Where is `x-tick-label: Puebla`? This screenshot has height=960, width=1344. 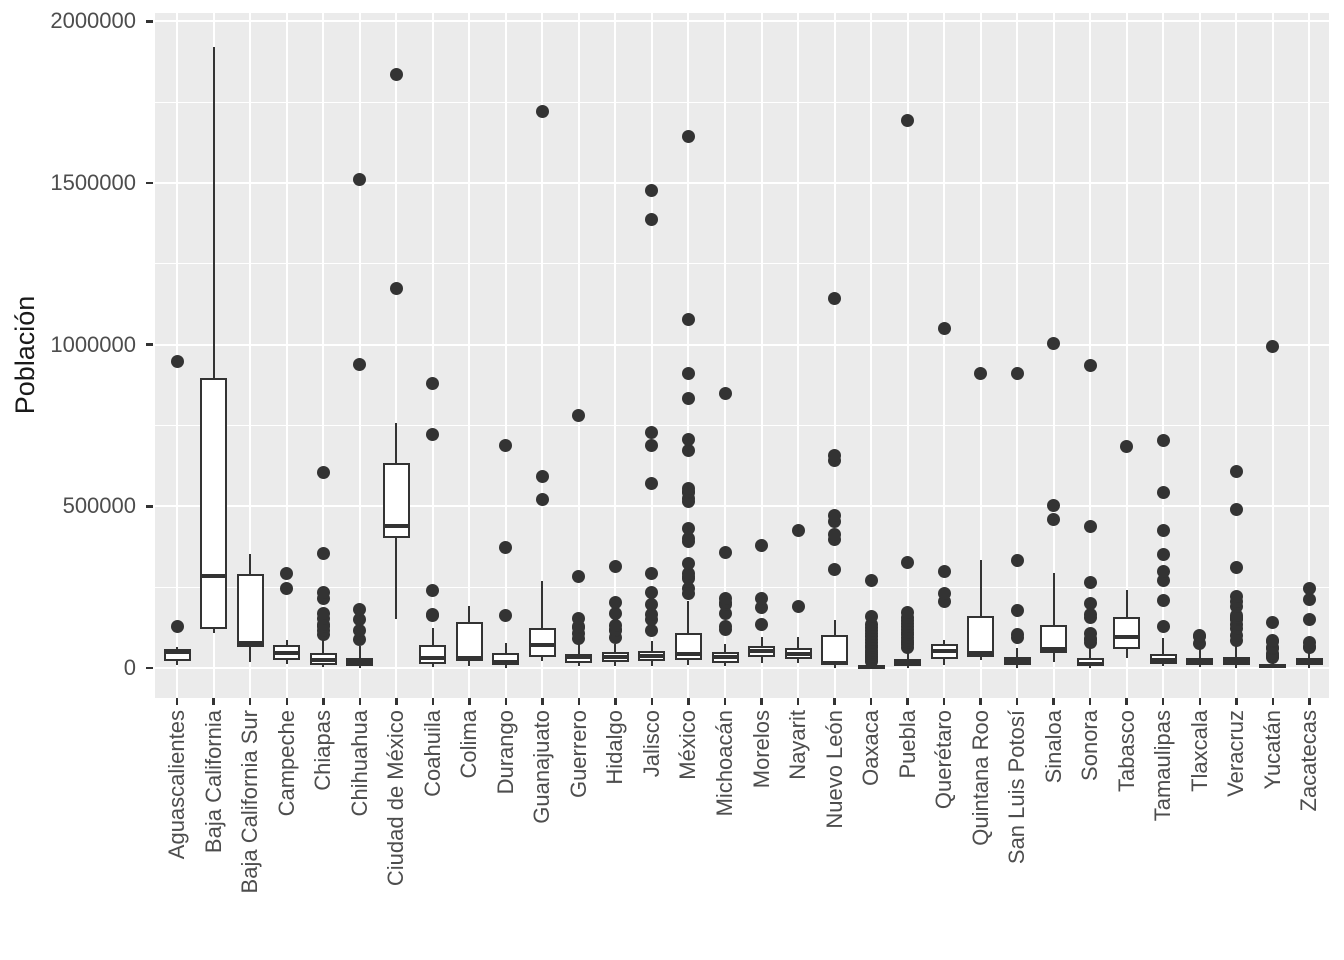 x-tick-label: Puebla is located at coordinates (907, 744).